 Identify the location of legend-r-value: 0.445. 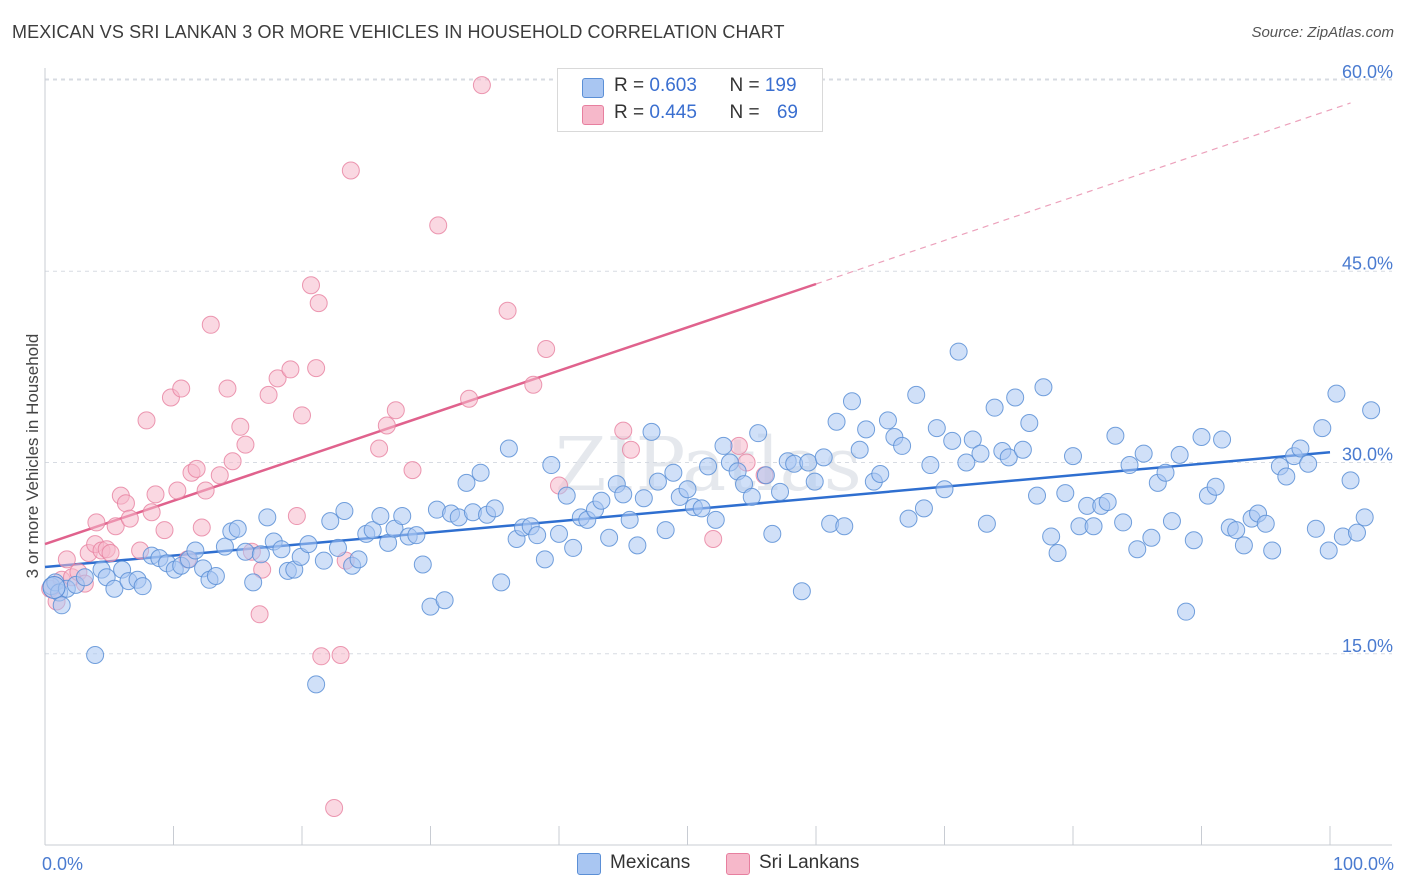
(673, 112).